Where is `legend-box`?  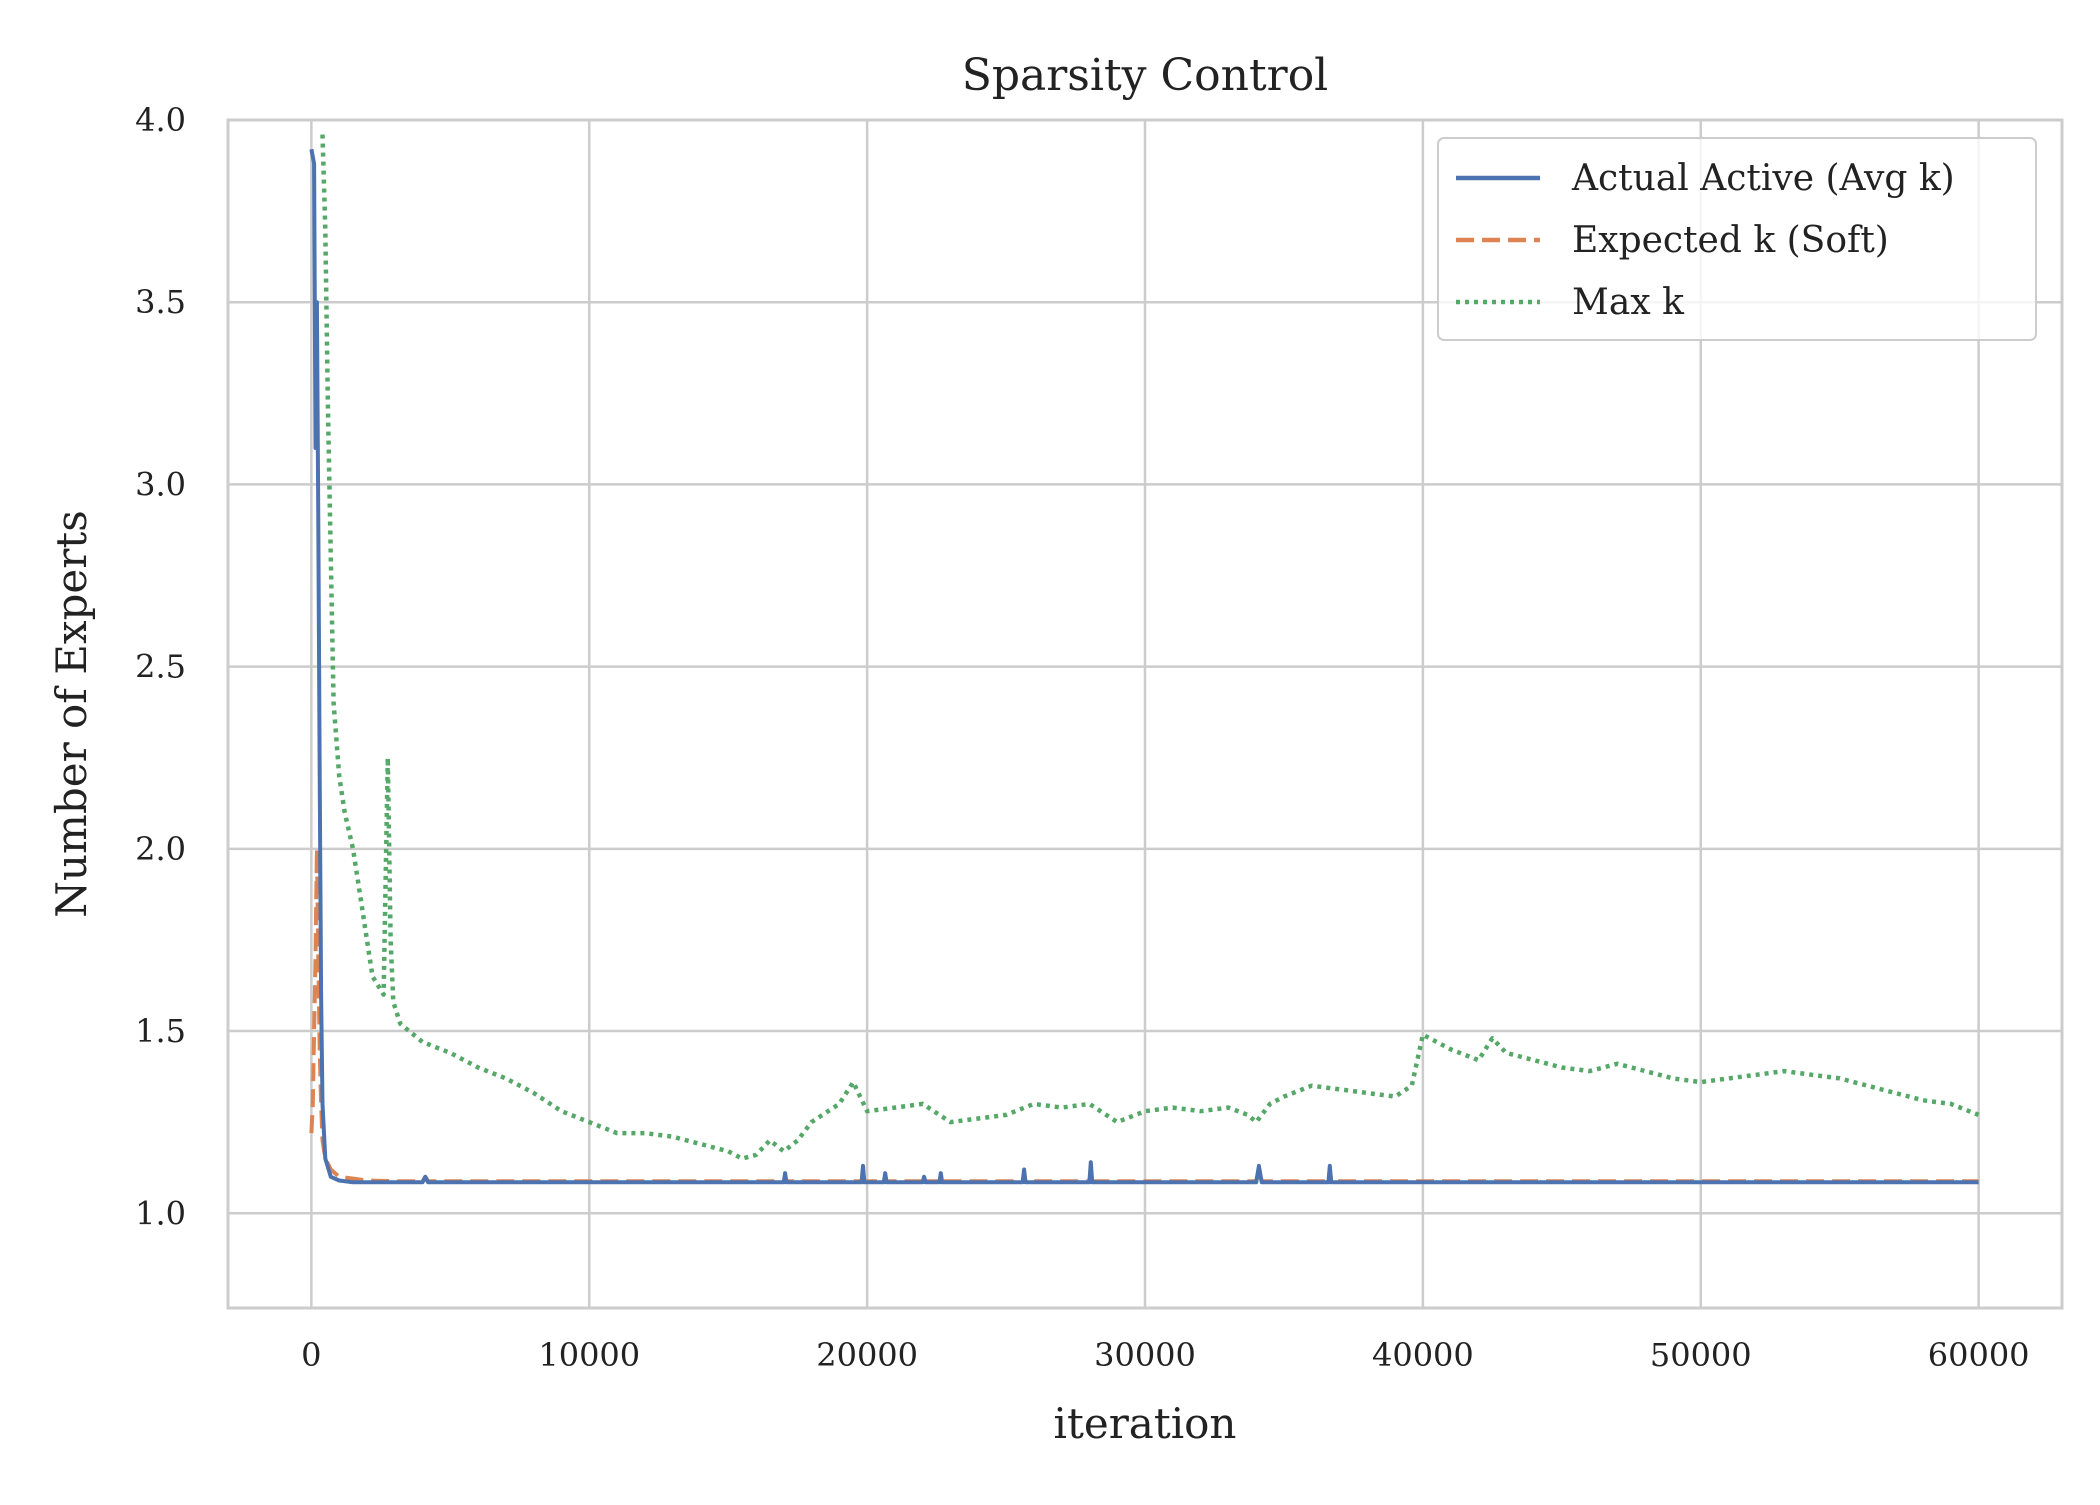
legend-box is located at coordinates (1737, 239).